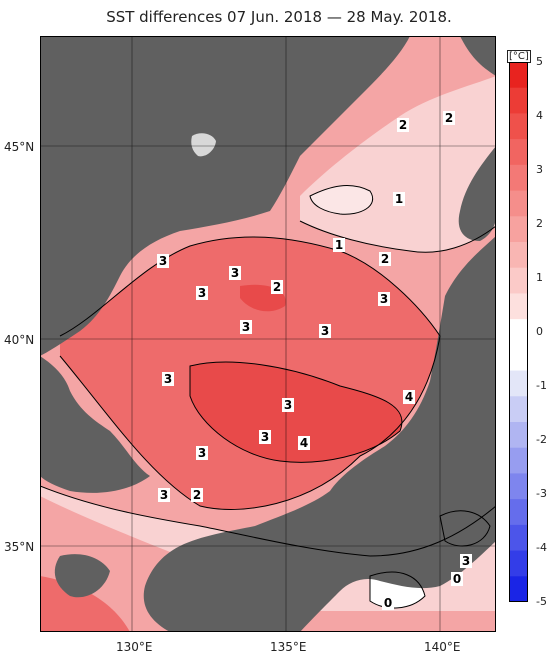  I want to click on lon-tick-135: 135°E, so click(288, 647).